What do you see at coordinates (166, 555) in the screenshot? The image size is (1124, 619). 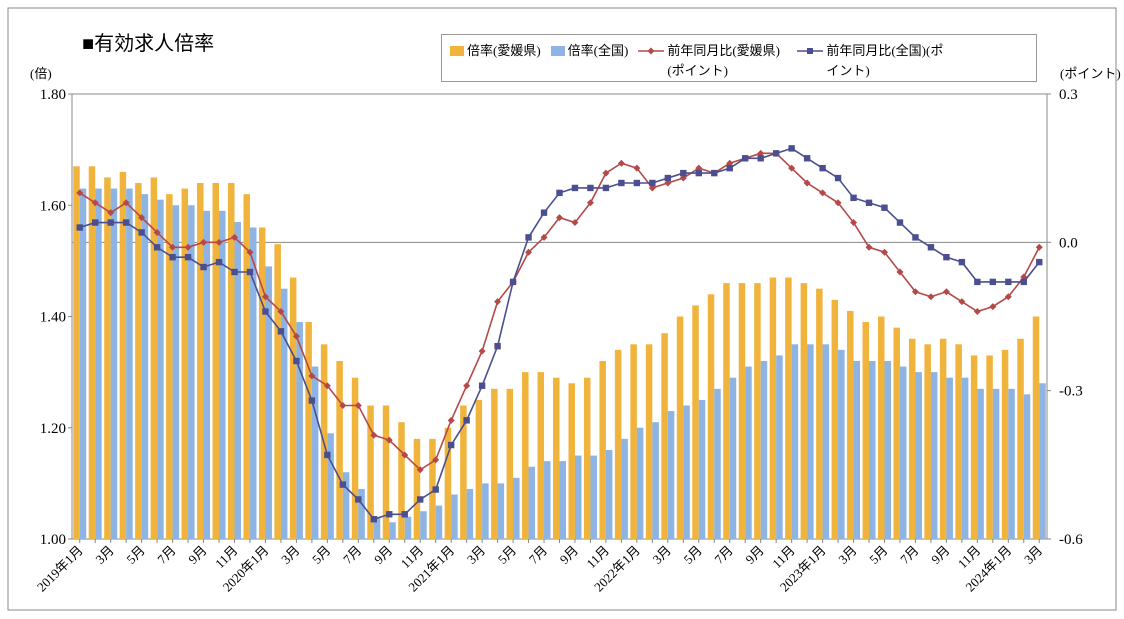 I see `x-tick-label: 7月` at bounding box center [166, 555].